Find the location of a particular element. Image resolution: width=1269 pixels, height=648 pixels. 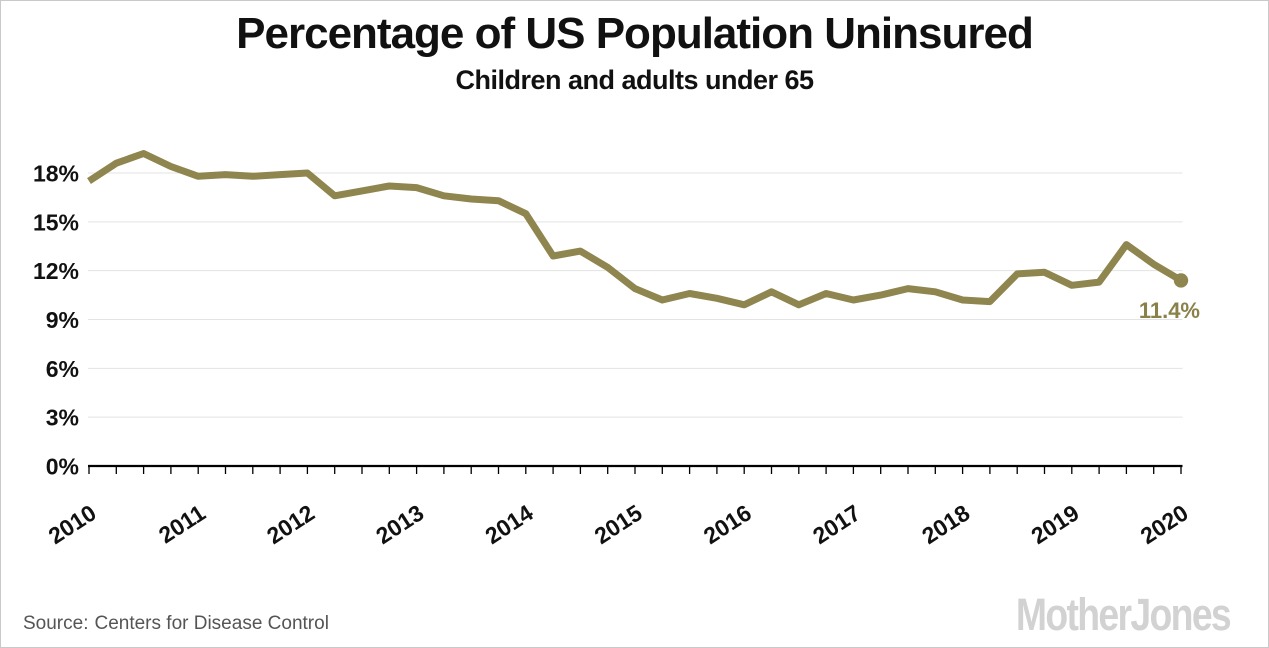

chart-subtitle: Children and adults under 65 is located at coordinates (634, 80).